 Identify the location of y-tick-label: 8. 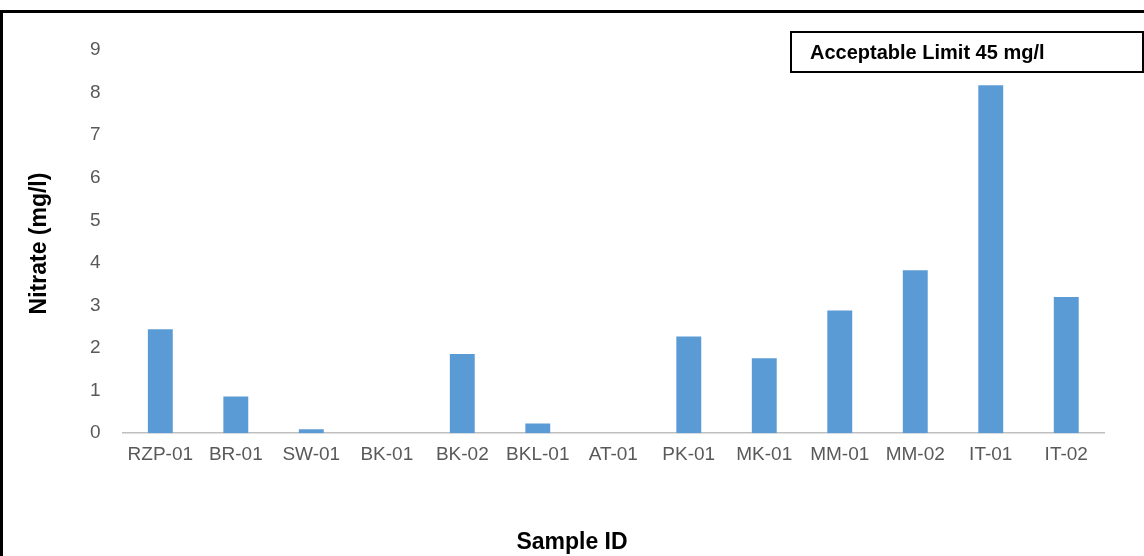
(95, 91).